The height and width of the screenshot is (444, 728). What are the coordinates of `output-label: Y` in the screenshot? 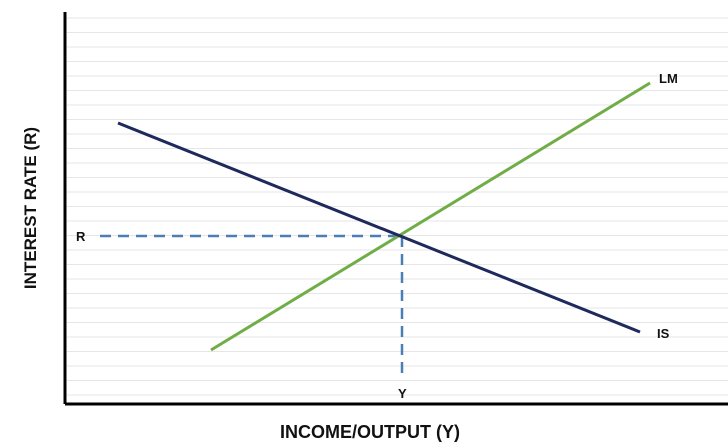 It's located at (402, 393).